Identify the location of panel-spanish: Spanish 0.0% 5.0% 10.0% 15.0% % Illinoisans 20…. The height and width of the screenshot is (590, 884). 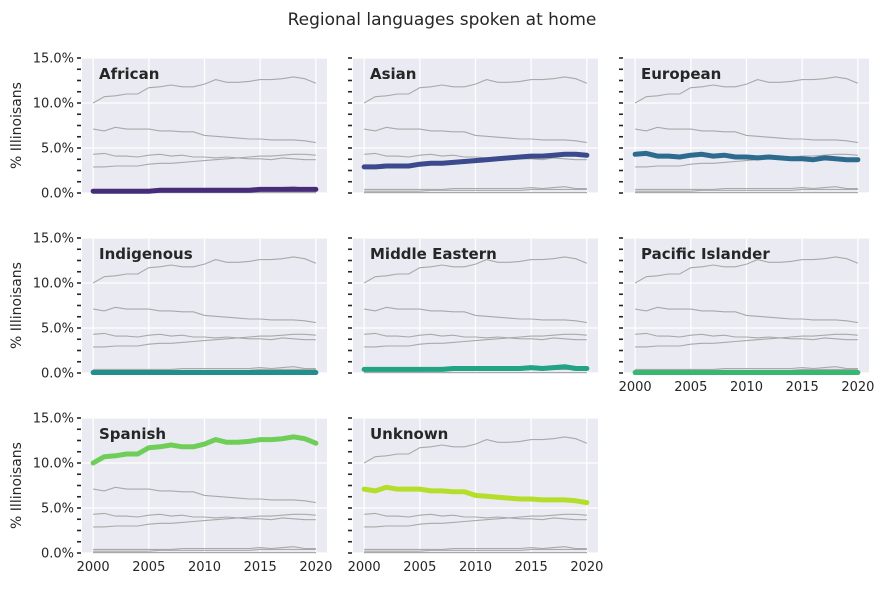
(170, 494).